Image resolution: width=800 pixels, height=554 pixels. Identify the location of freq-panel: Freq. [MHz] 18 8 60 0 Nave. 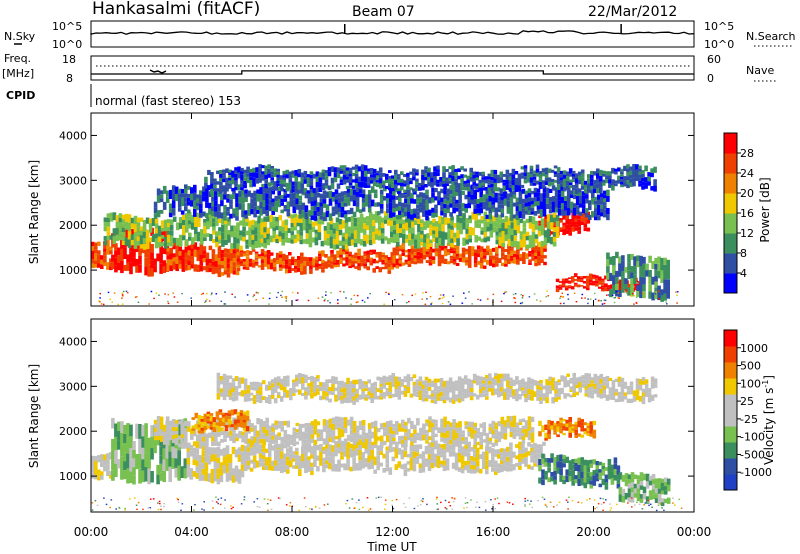
(389, 68).